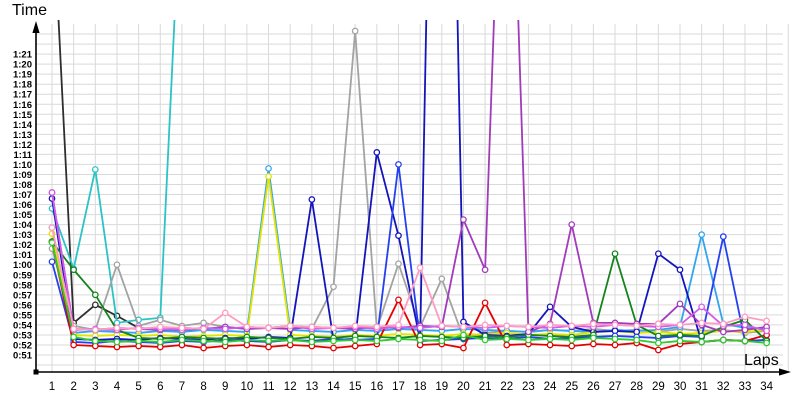 This screenshot has height=405, width=800. I want to click on x-tick-label: 21, so click(485, 387).